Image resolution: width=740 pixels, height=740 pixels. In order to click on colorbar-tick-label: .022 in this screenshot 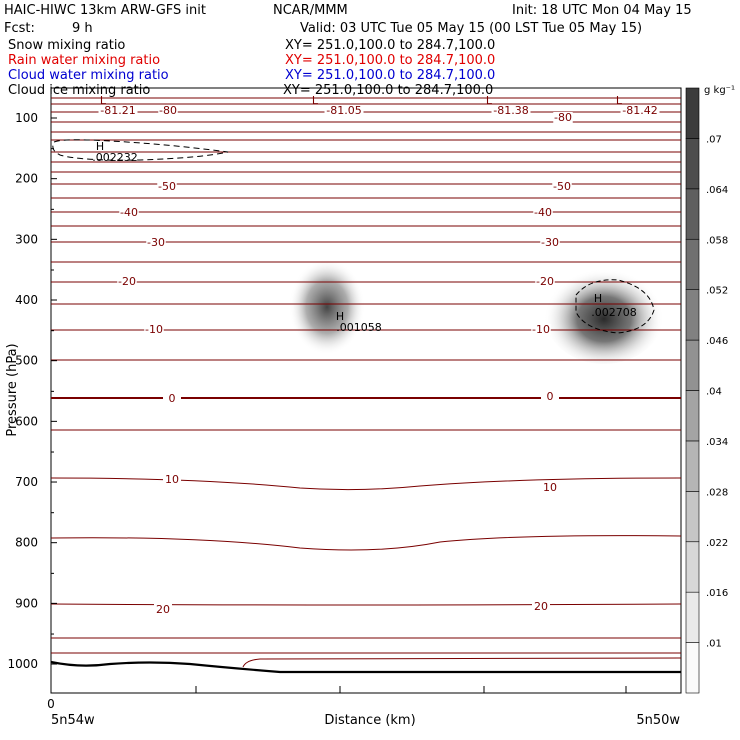, I will do `click(717, 543)`.